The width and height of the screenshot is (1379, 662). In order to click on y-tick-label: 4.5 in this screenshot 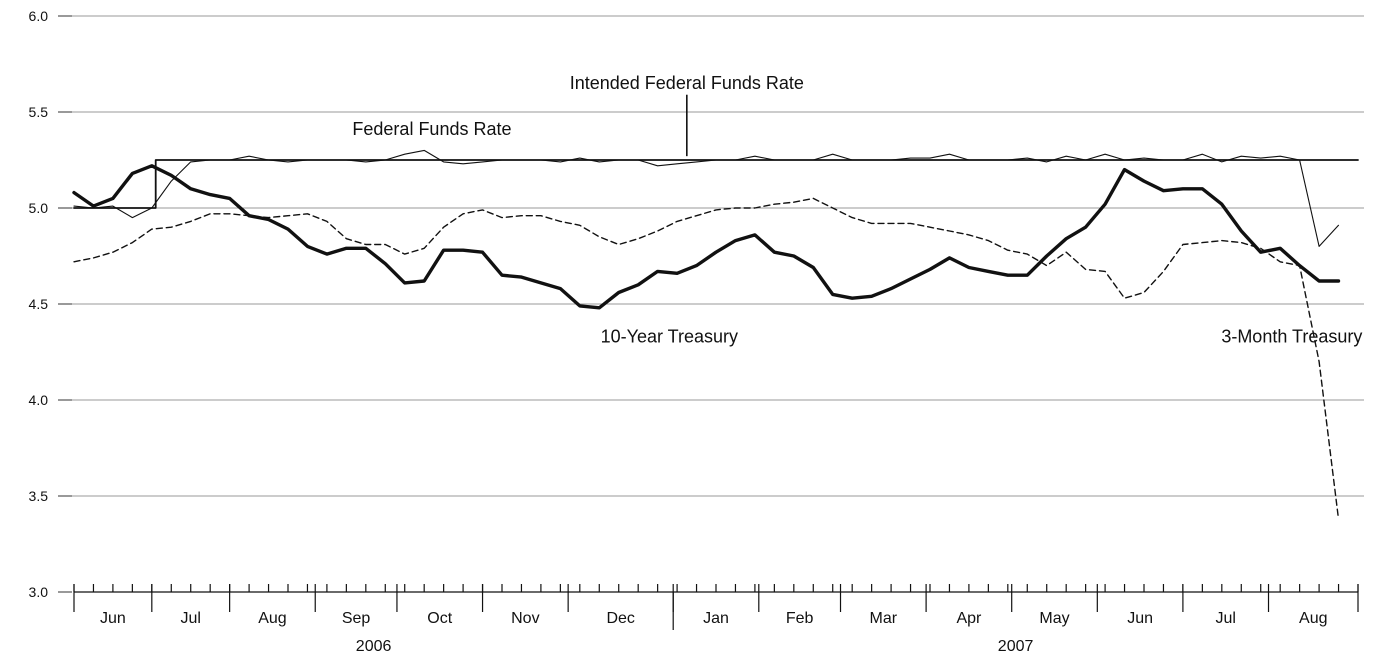, I will do `click(39, 304)`.